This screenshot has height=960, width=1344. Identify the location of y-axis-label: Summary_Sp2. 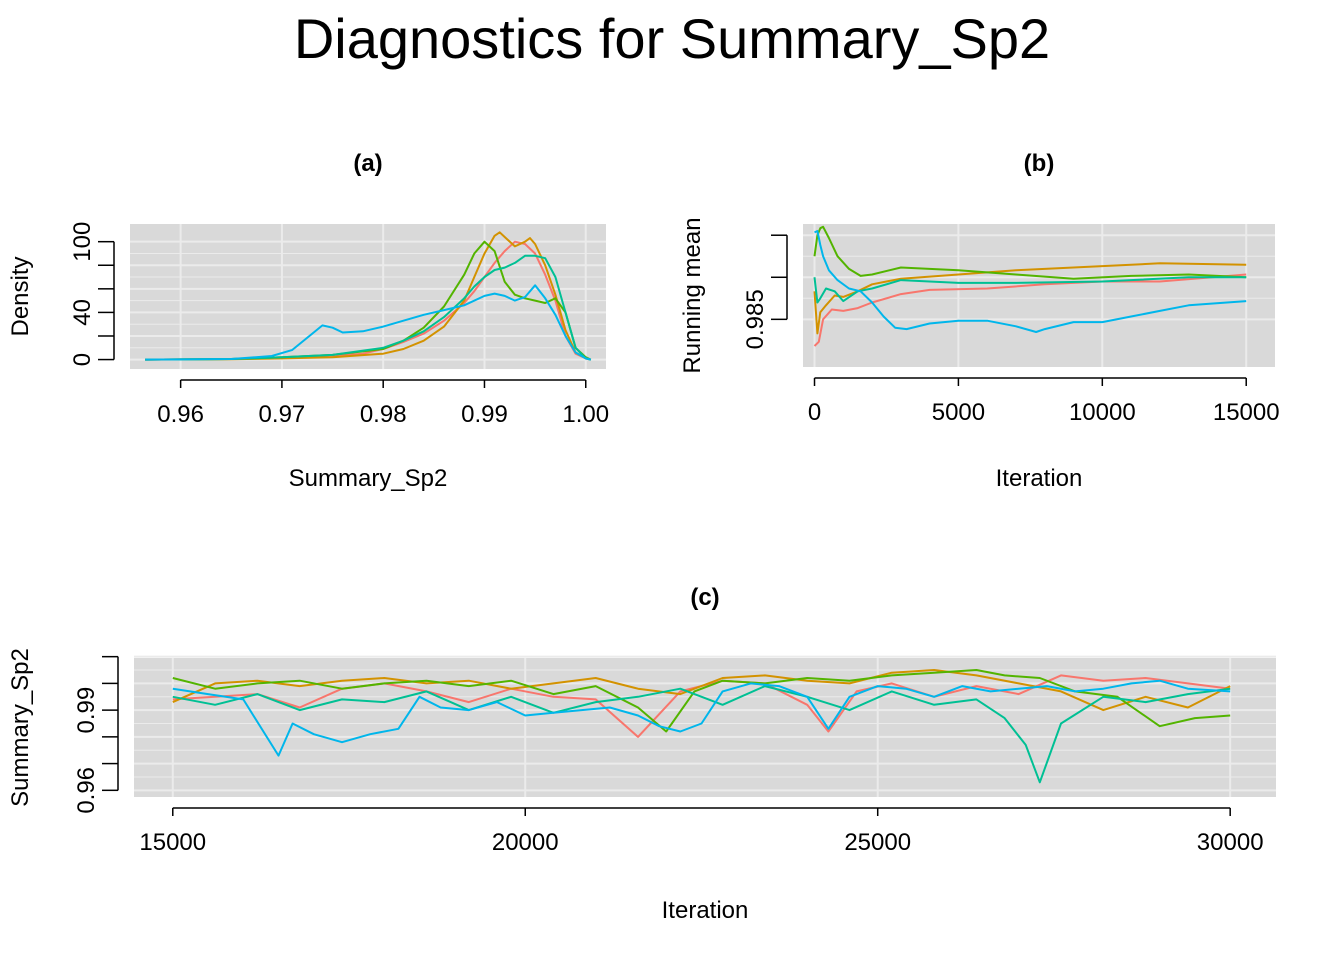
(20, 727).